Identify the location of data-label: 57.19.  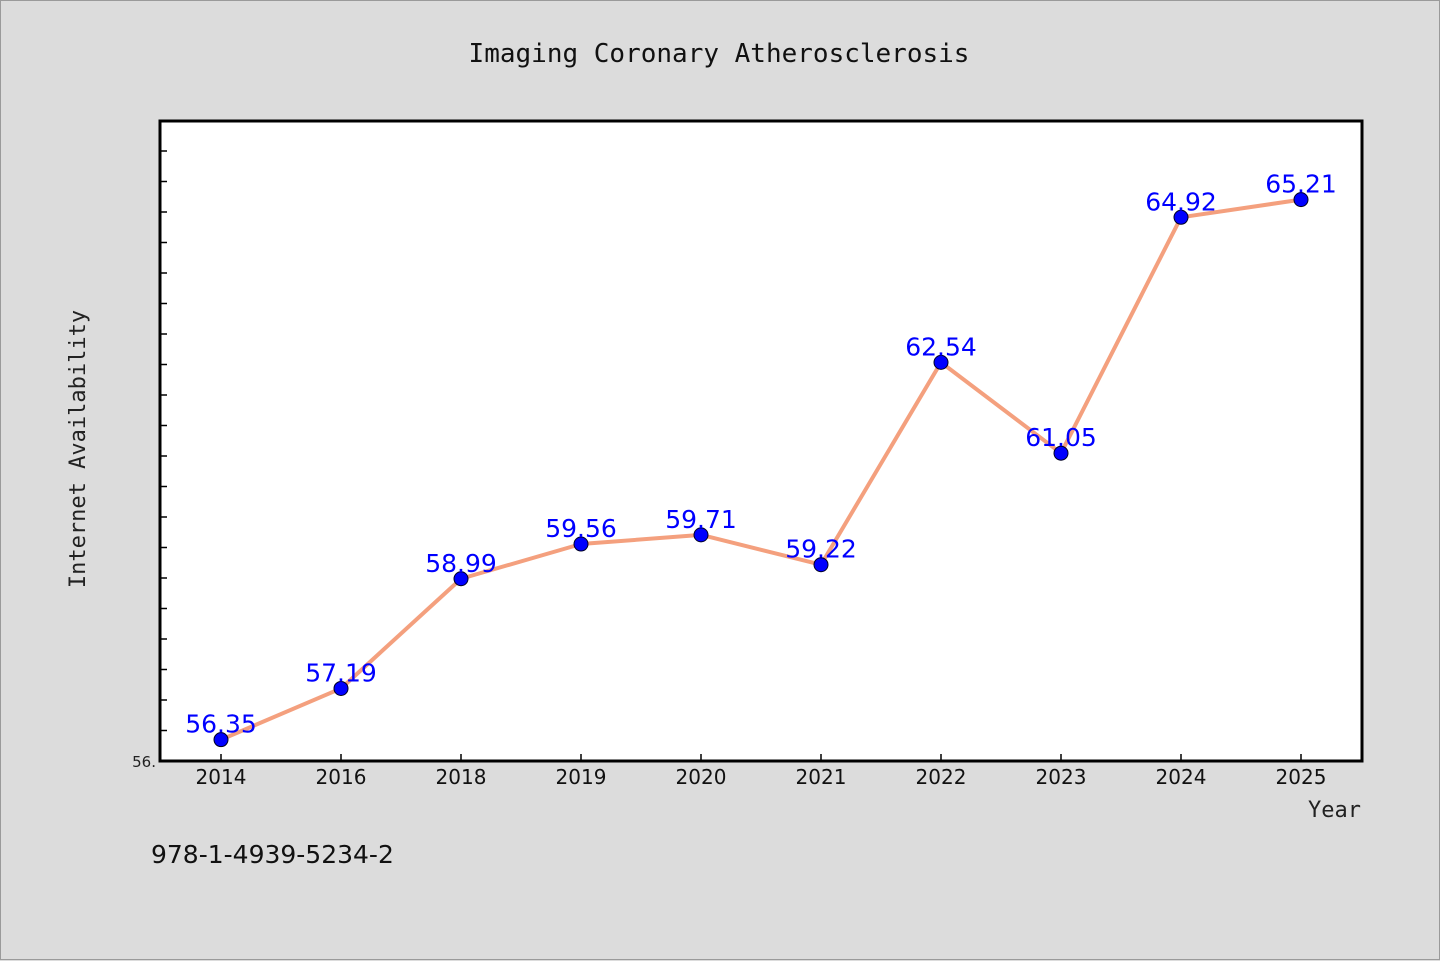
(341, 672).